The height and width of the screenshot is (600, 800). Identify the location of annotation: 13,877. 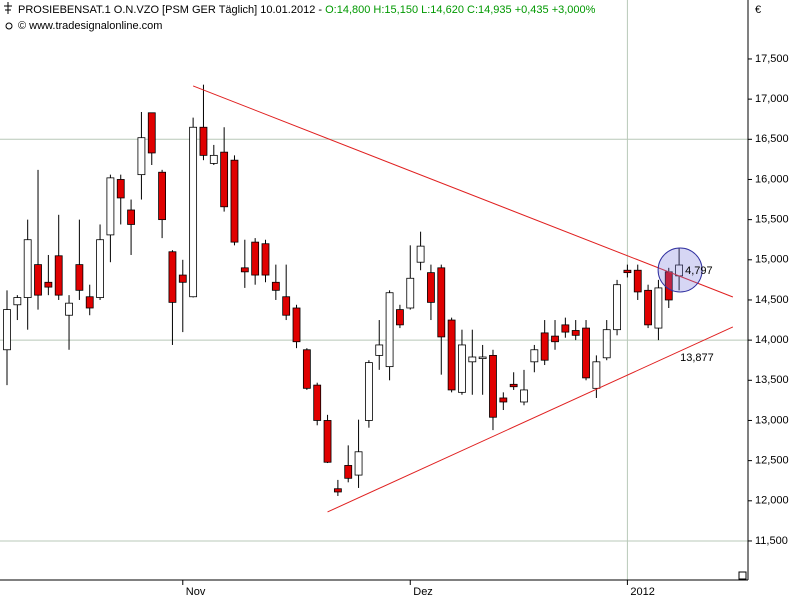
(697, 358).